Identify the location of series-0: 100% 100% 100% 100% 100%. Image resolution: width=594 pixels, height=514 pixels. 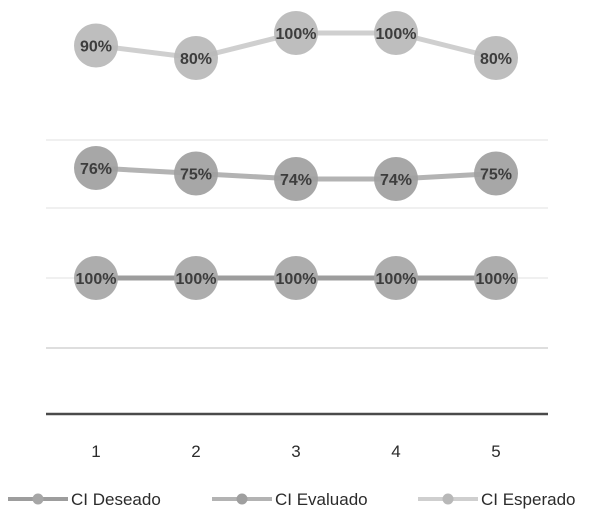
(296, 278).